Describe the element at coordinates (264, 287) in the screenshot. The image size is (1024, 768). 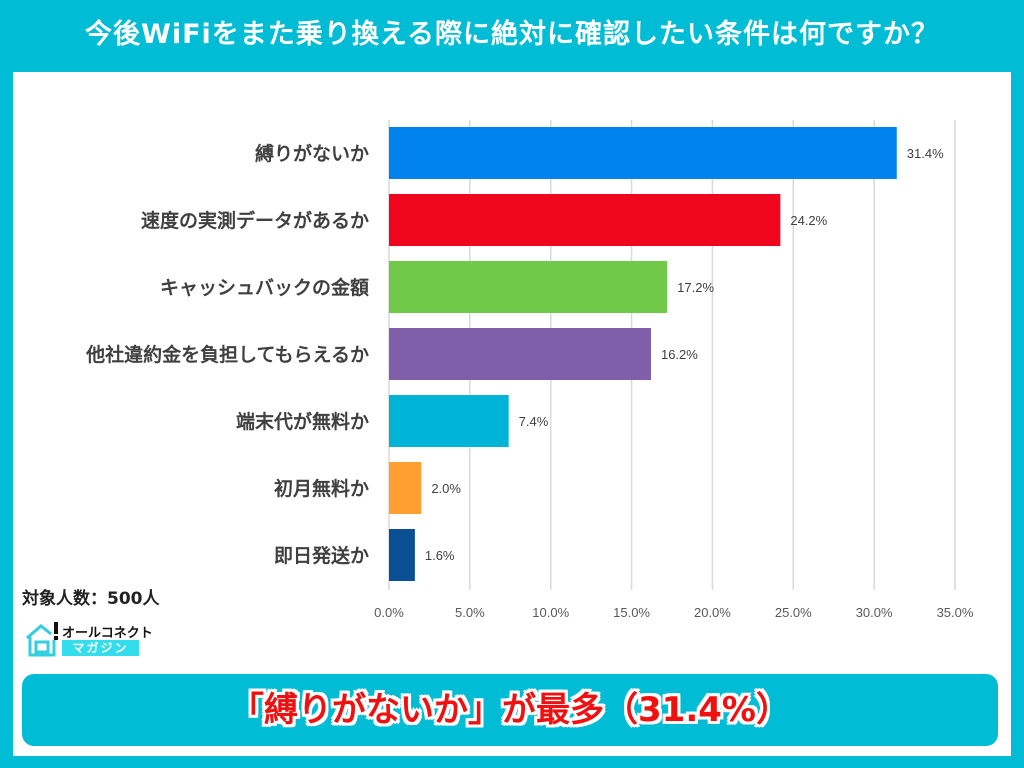
I see `category-label: キャッシュバックの金額` at that location.